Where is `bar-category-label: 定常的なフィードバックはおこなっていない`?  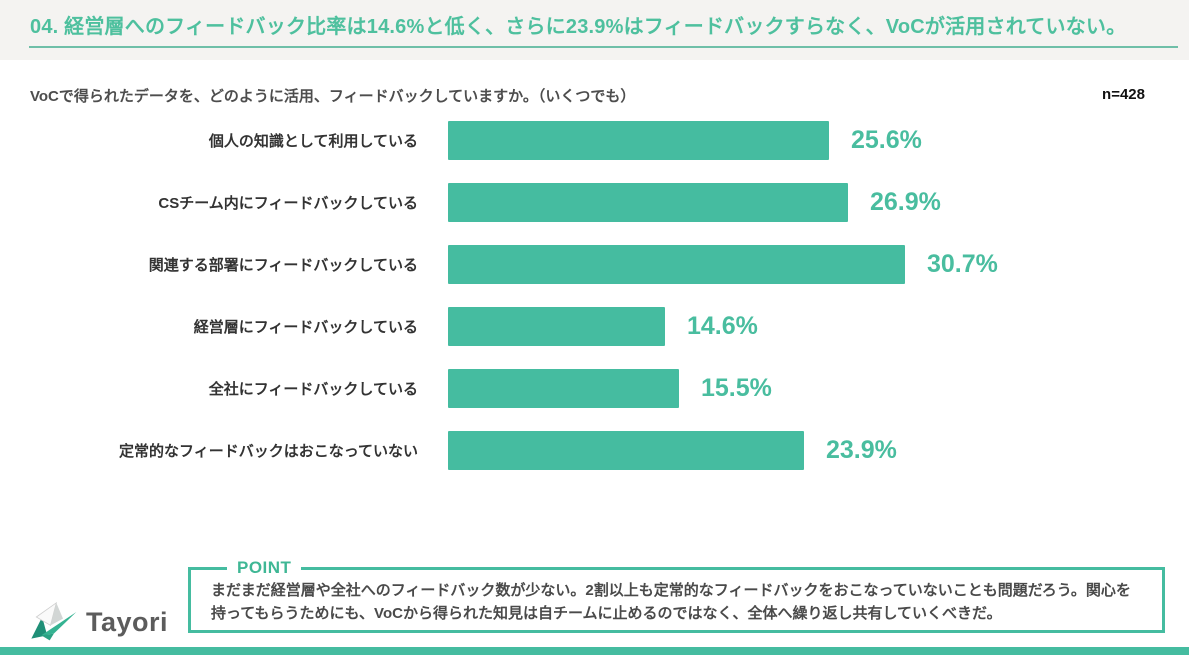
bar-category-label: 定常的なフィードバックはおこなっていない is located at coordinates (268, 451).